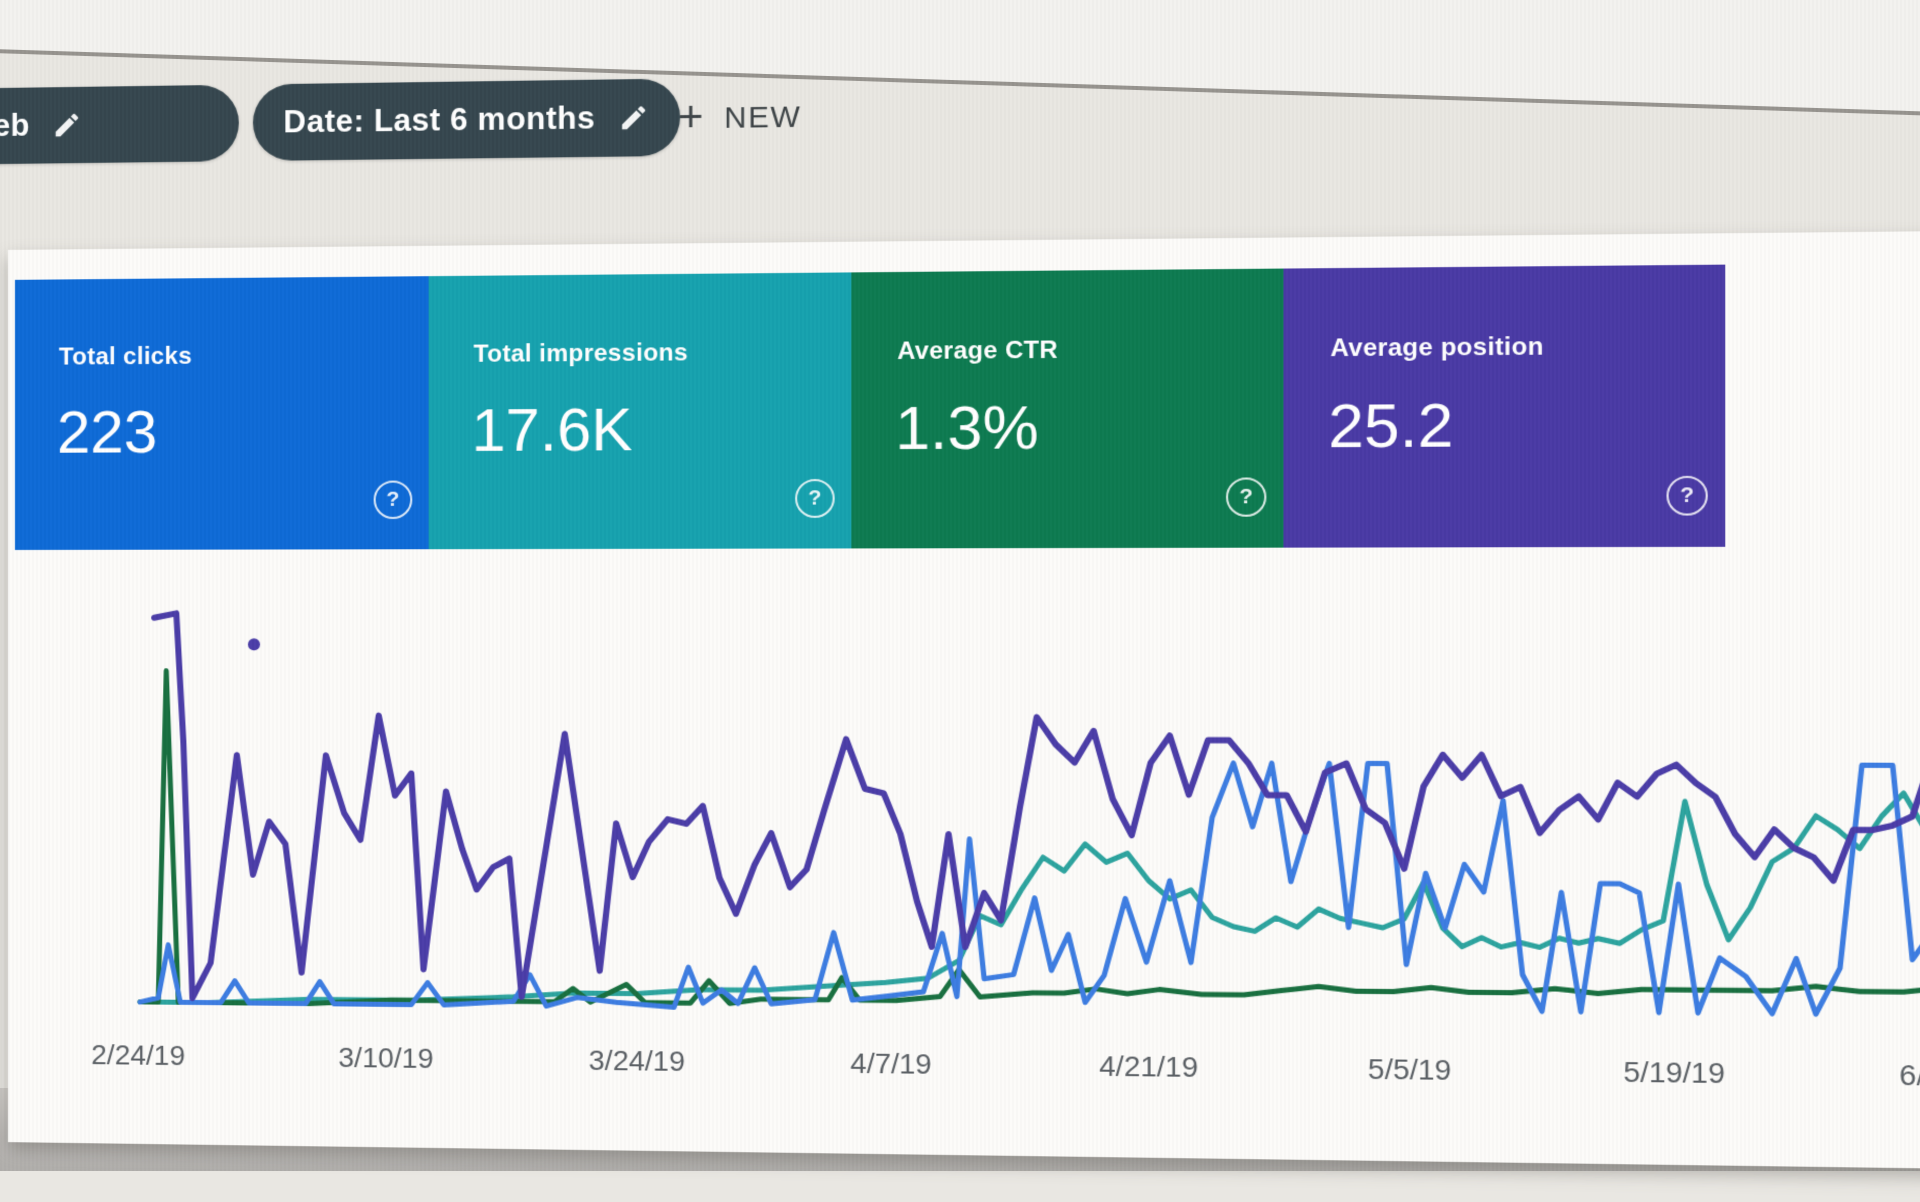 The image size is (1920, 1202). What do you see at coordinates (254, 644) in the screenshot?
I see `isolated-position-point` at bounding box center [254, 644].